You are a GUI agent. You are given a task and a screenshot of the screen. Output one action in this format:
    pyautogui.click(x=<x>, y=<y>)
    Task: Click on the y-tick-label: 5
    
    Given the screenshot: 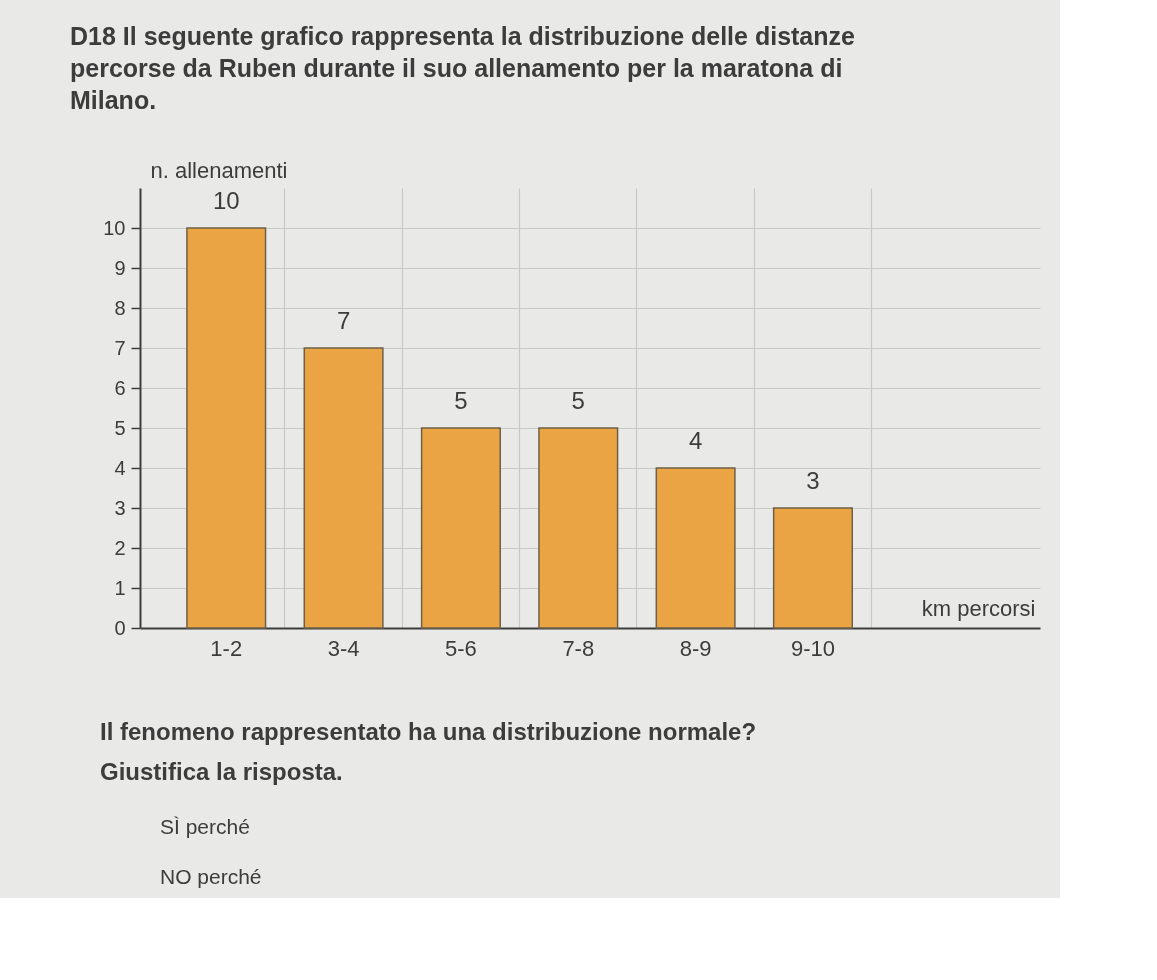 What is the action you would take?
    pyautogui.click(x=120, y=427)
    